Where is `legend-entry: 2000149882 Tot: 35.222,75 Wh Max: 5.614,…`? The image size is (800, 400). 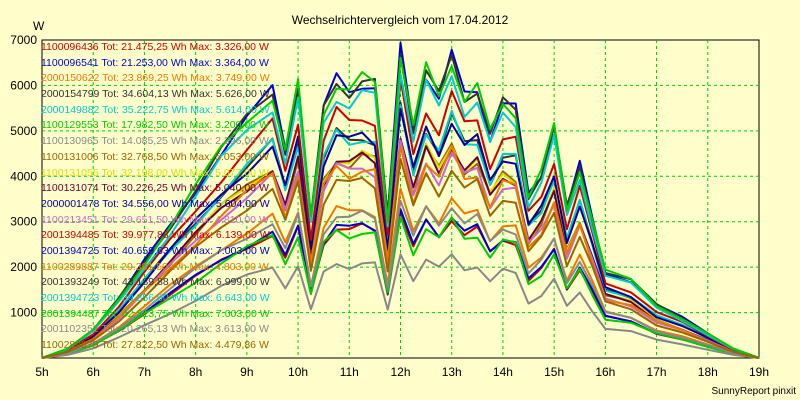 legend-entry: 2000149882 Tot: 35.222,75 Wh Max: 5.614,… is located at coordinates (155, 109).